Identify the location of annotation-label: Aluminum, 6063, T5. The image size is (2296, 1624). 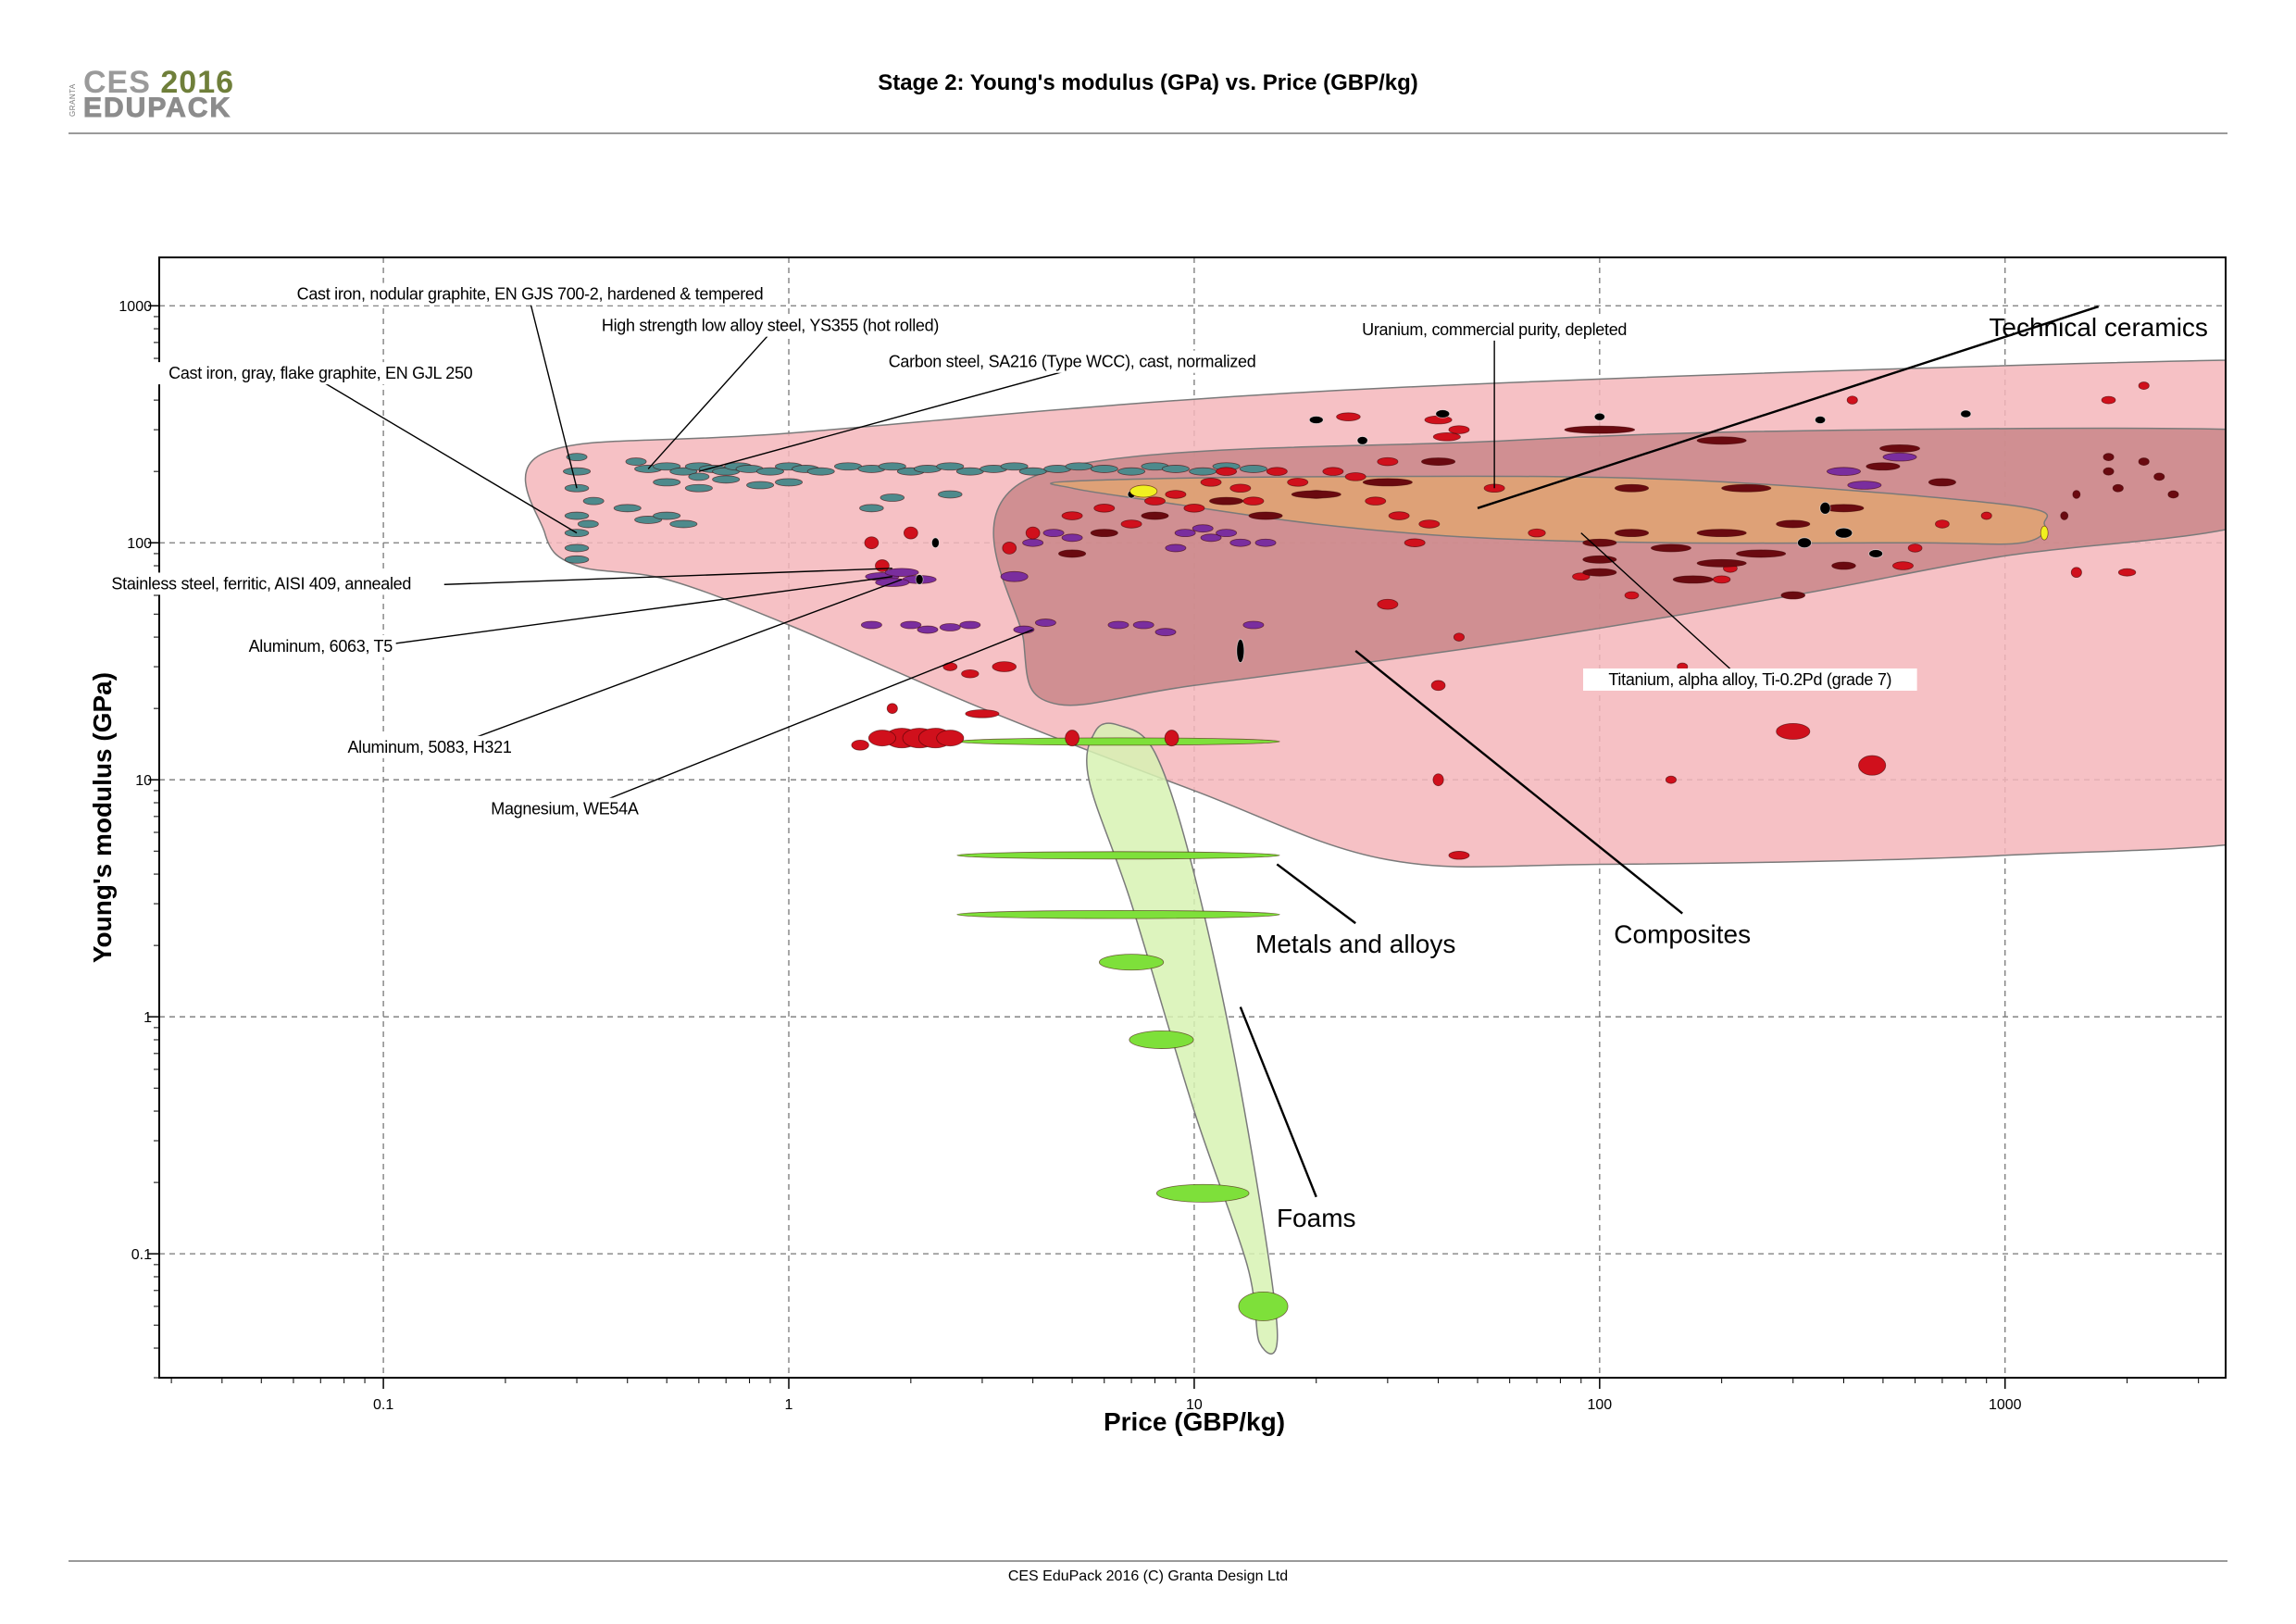
(321, 646).